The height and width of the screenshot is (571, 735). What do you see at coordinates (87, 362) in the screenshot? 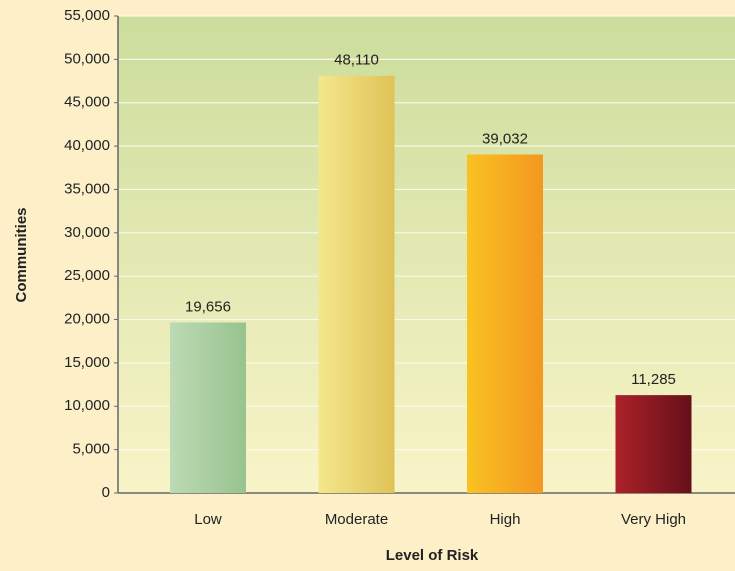
I see `y-tick-label: 15,000` at bounding box center [87, 362].